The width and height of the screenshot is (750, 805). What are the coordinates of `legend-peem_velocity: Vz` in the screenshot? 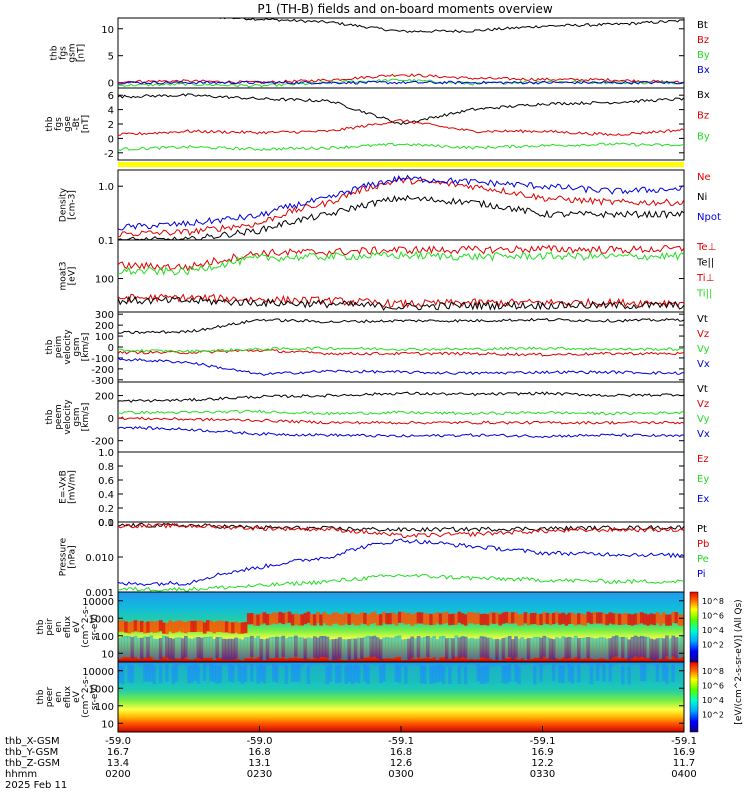 It's located at (703, 404).